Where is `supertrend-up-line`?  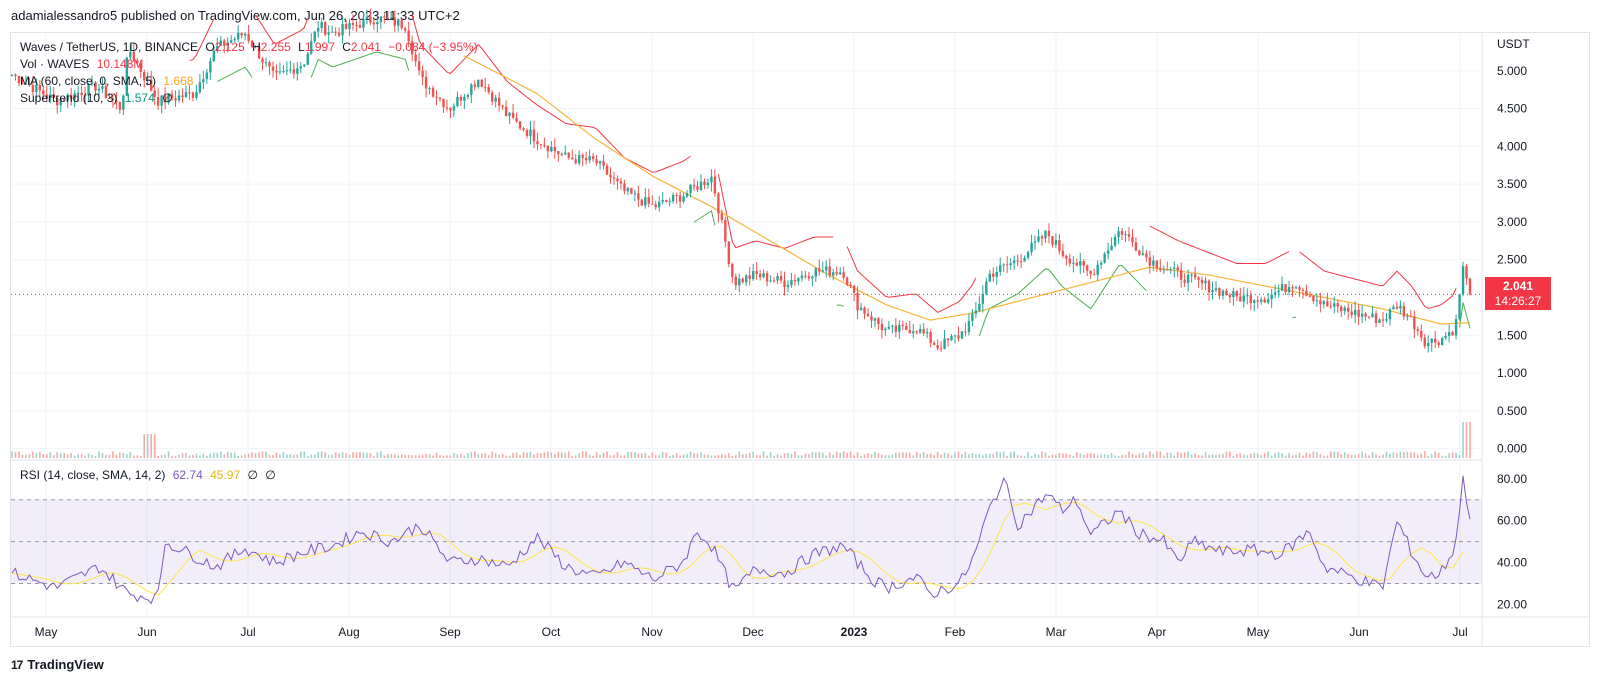
supertrend-up-line is located at coordinates (360, 64).